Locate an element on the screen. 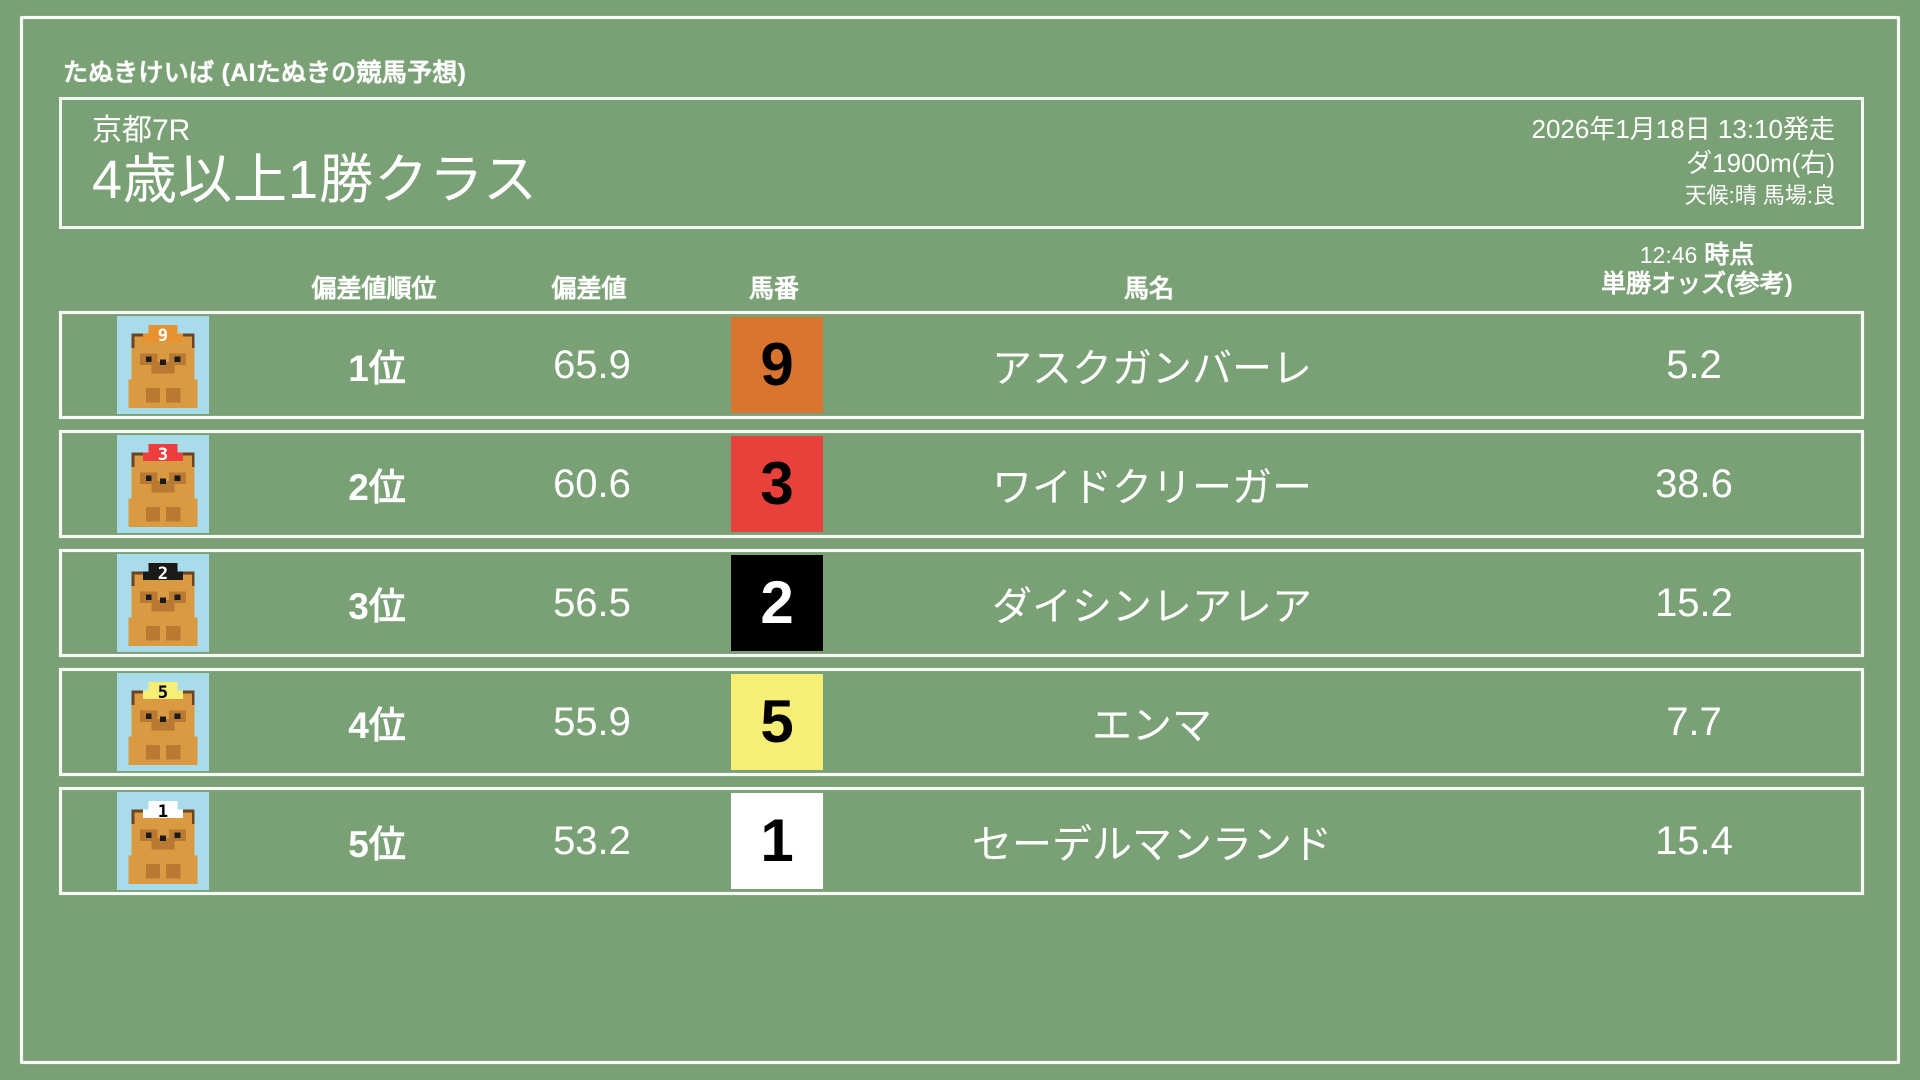 This screenshot has width=1920, height=1080. horse-name-cell: エンマ is located at coordinates (1152, 726).